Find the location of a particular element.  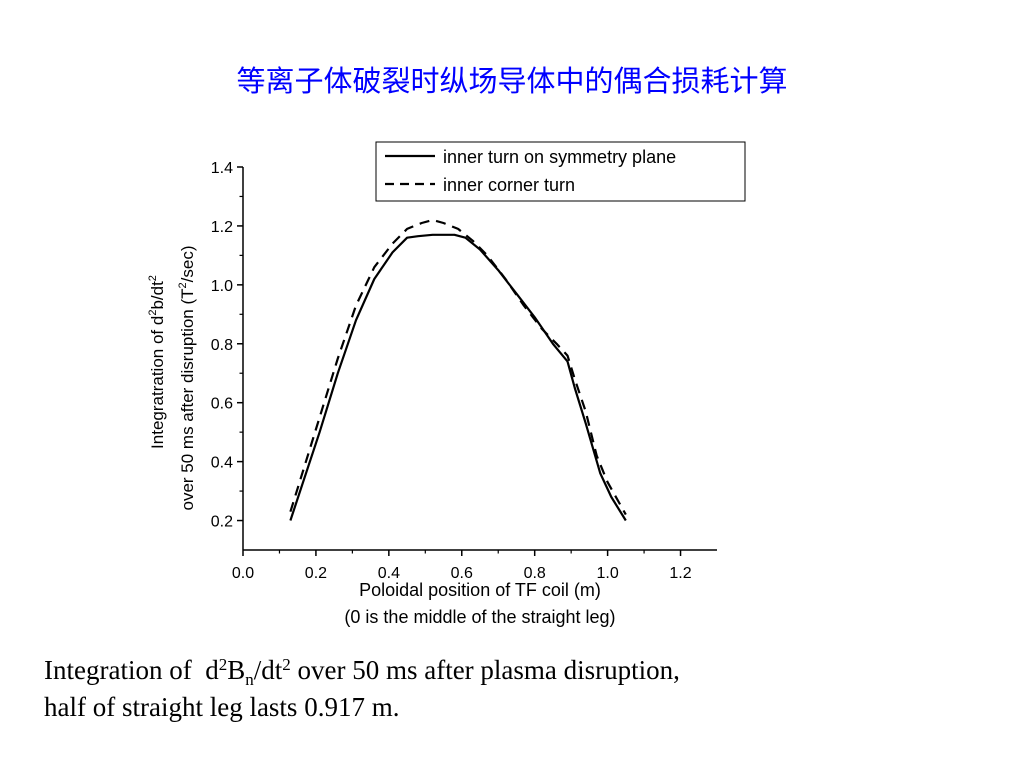

x-tick-label: 1.2 is located at coordinates (680, 573).